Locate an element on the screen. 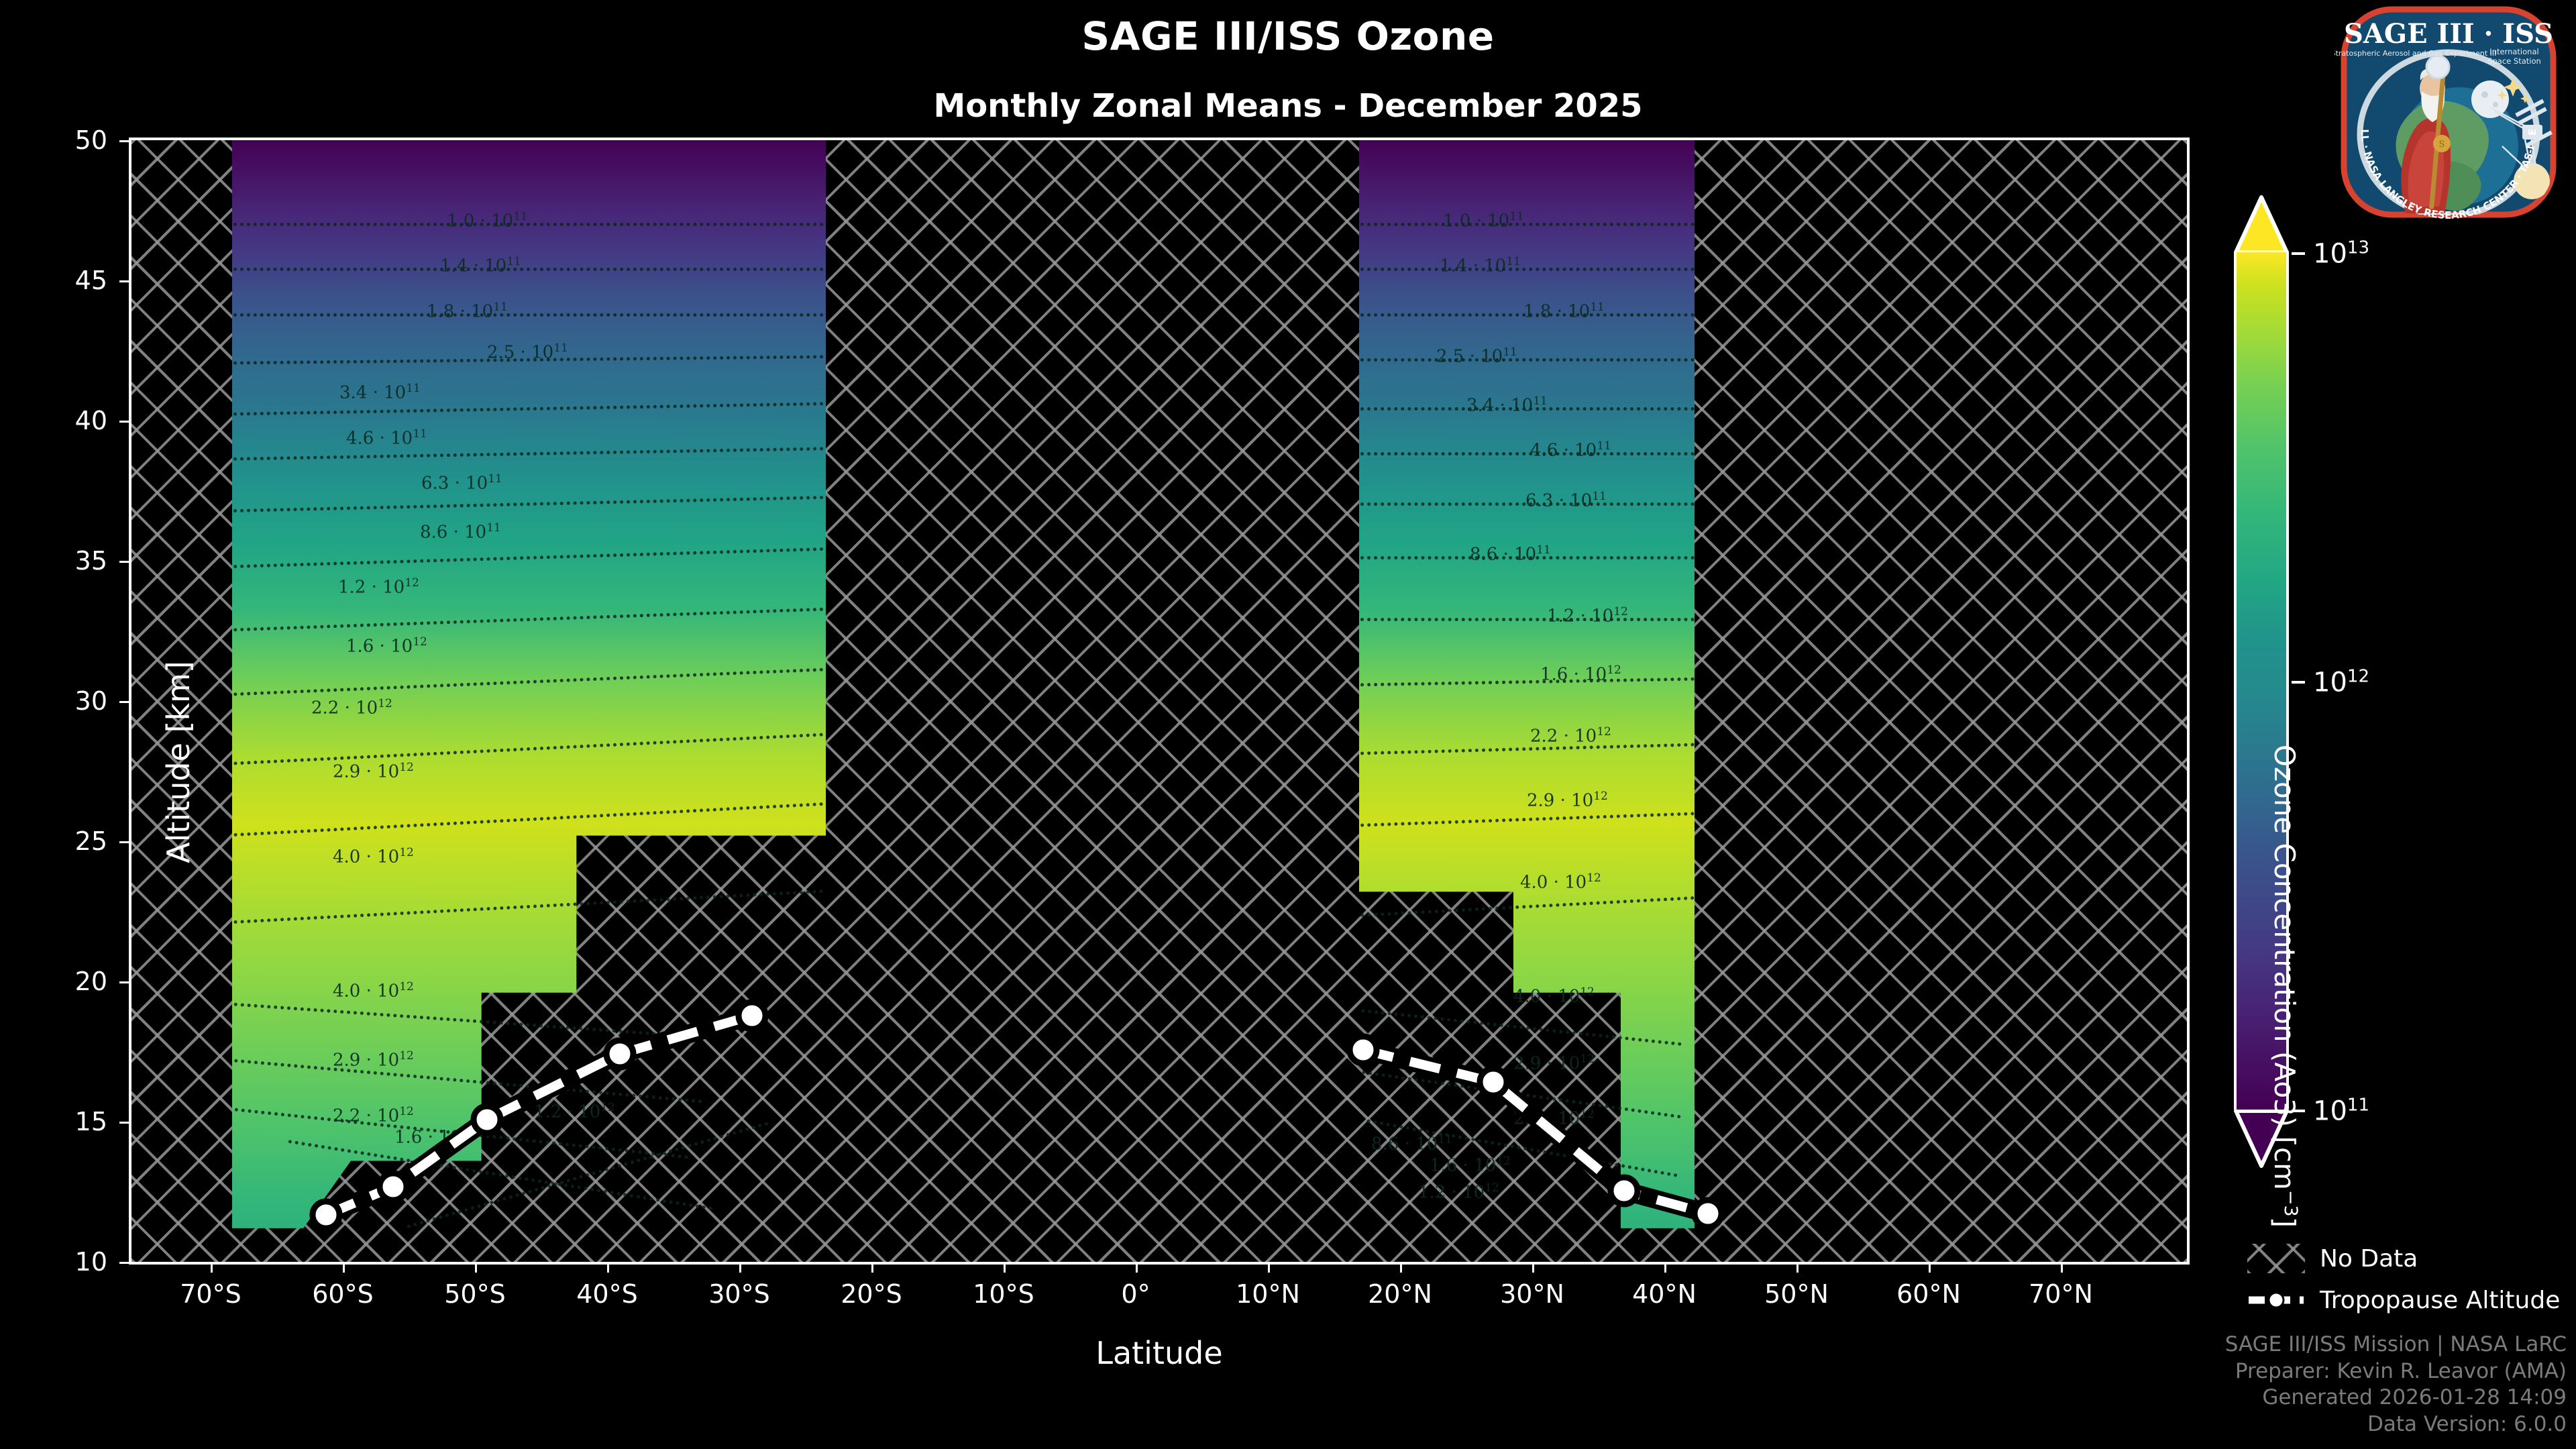 This screenshot has width=2576, height=1449. tropopause-line-icon is located at coordinates (2276, 1300).